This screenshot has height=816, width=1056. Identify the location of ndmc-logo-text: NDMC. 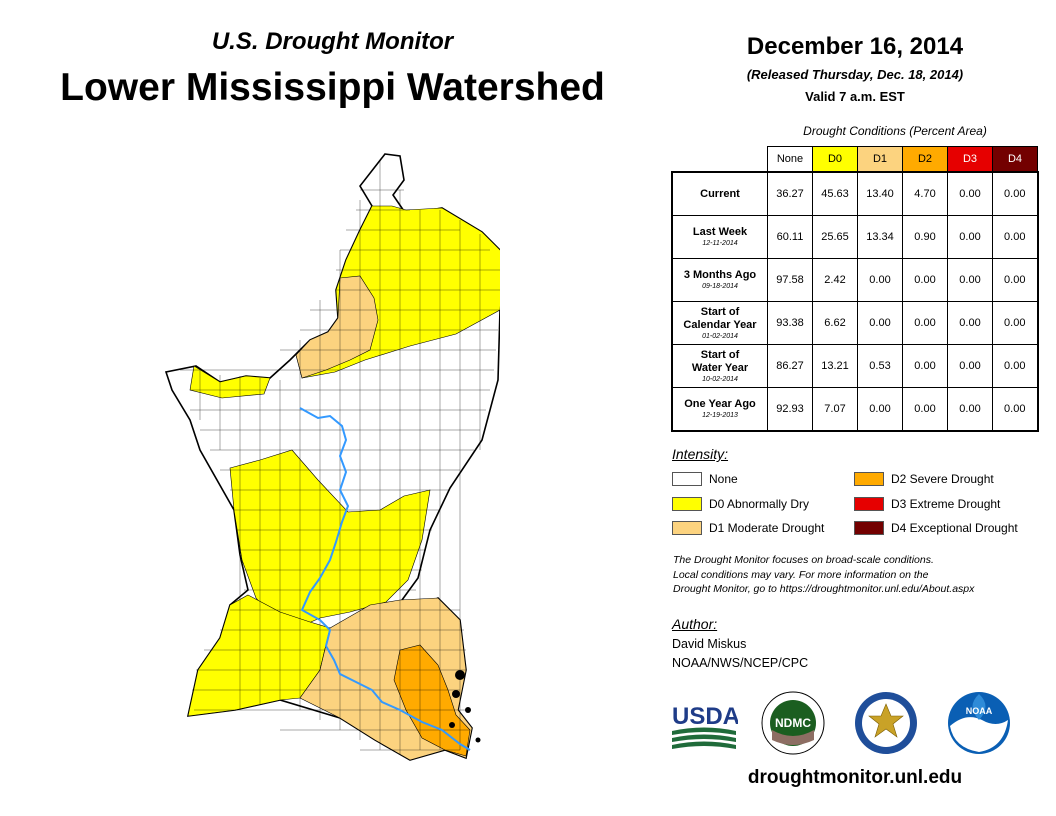
(793, 723).